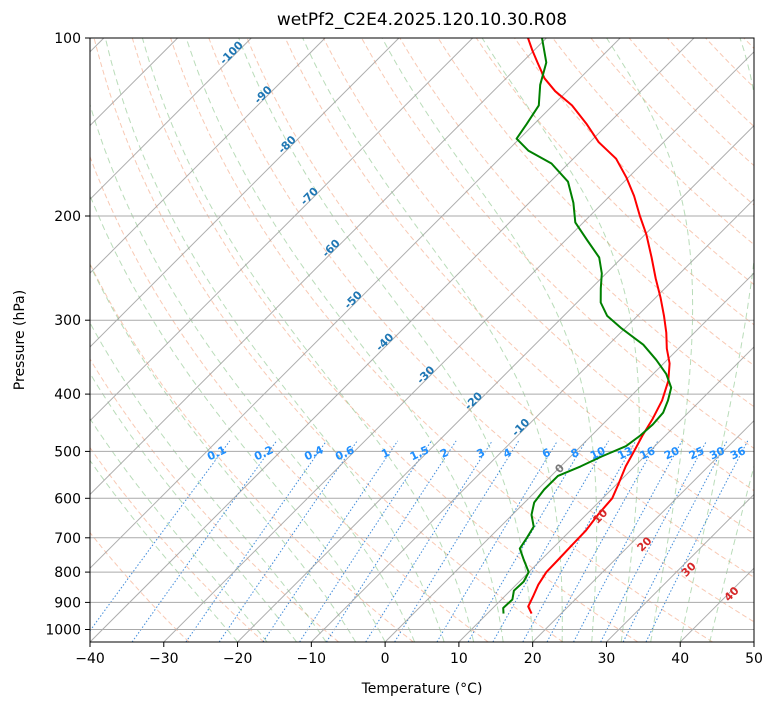  Describe the element at coordinates (598, 453) in the screenshot. I see `mixing-ratio-label: 10` at that location.